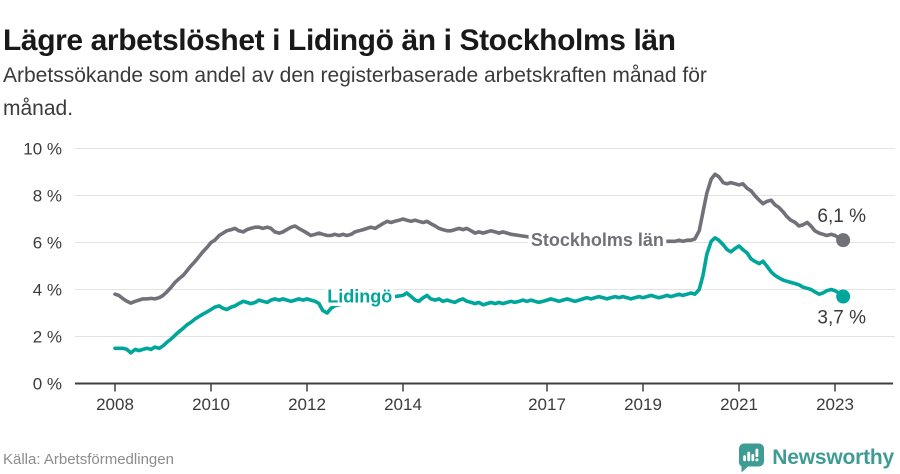  Describe the element at coordinates (47, 337) in the screenshot. I see `y-tick-label: 2 %` at that location.